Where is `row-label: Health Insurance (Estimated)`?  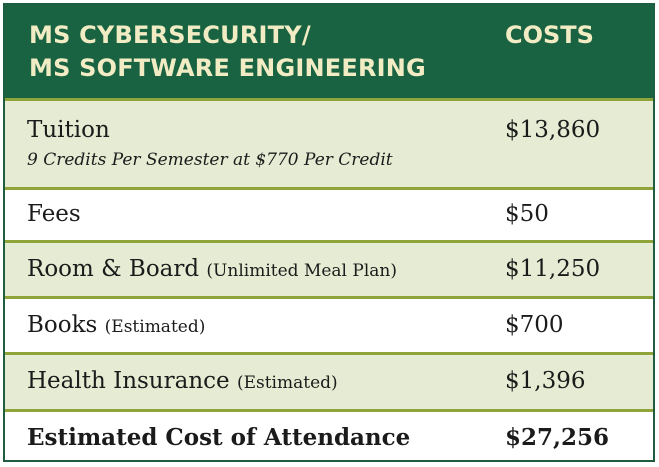
row-label: Health Insurance (Estimated) is located at coordinates (182, 381).